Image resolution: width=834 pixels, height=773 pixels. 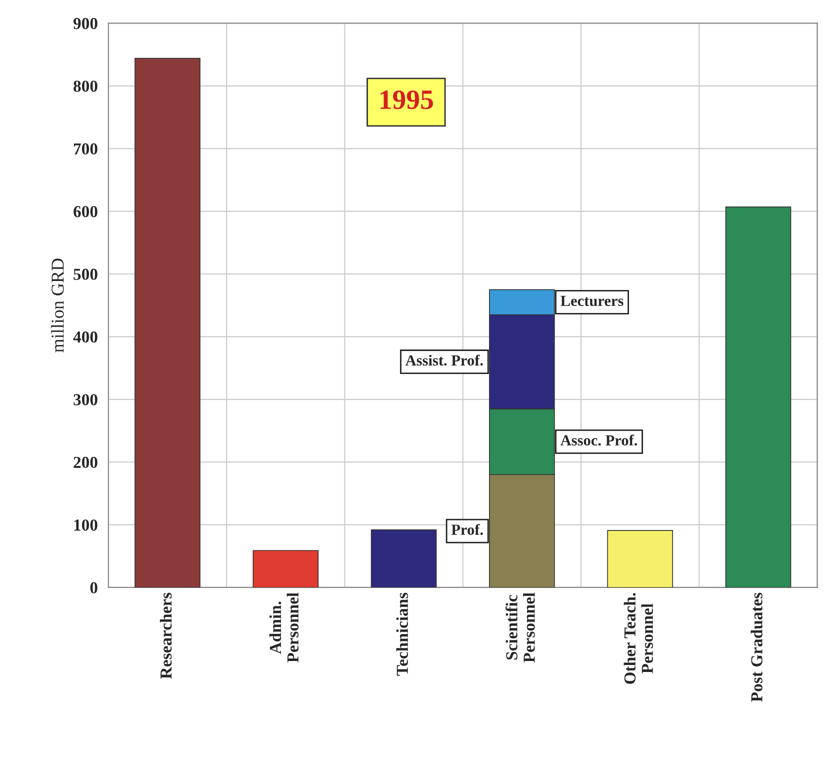 What do you see at coordinates (638, 638) in the screenshot?
I see `x-tick-label: Other Teach. Personnel` at bounding box center [638, 638].